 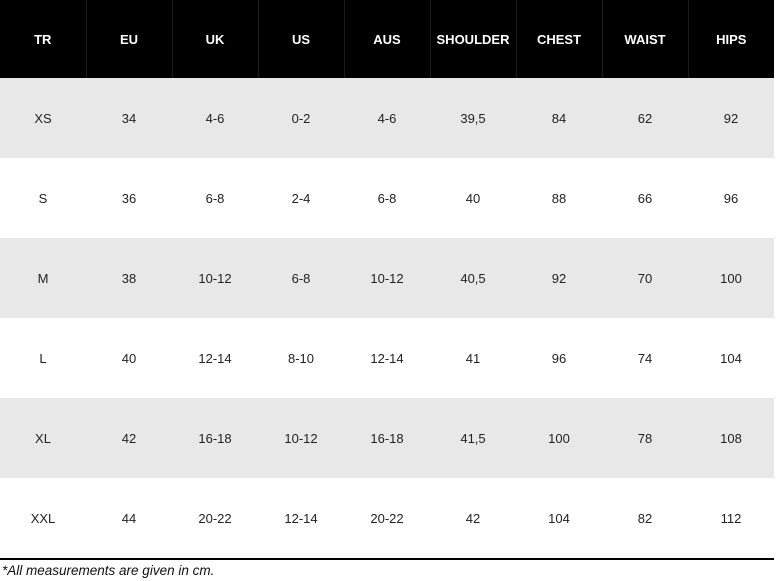 I want to click on table-cell: S, so click(x=43, y=198).